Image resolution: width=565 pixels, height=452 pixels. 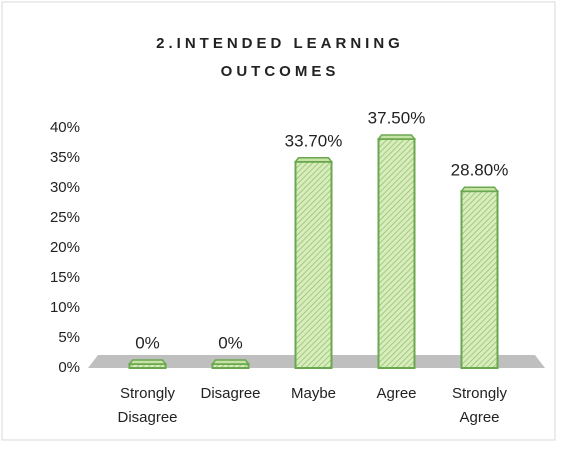 What do you see at coordinates (397, 117) in the screenshot?
I see `data-label: 37.50%` at bounding box center [397, 117].